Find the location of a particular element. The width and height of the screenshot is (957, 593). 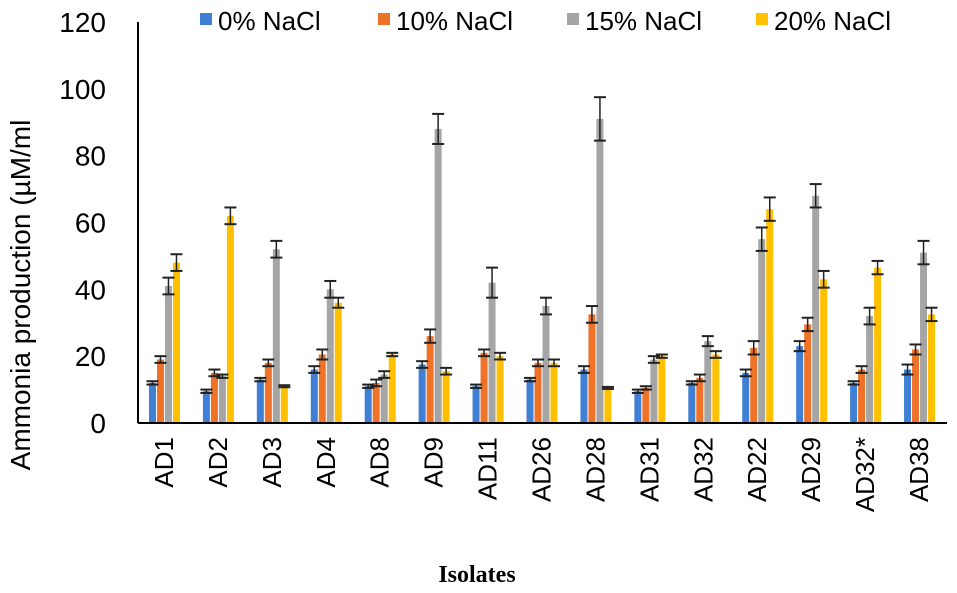

x-tick-label: AD32* is located at coordinates (865, 474).